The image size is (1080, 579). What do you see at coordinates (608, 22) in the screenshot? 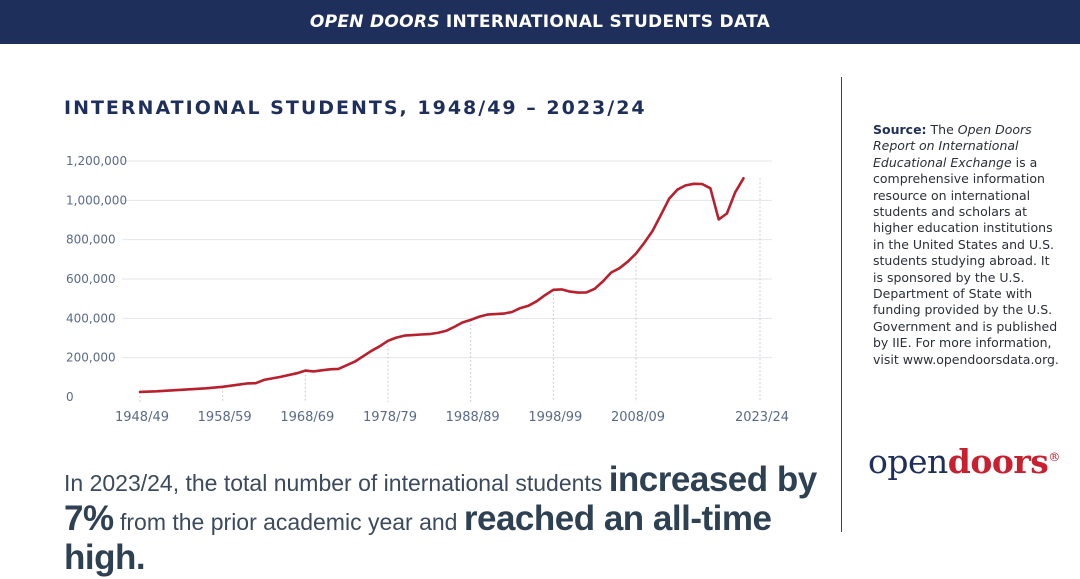
I see `banner-title: INTERNATIONAL STUDENTS DATA` at bounding box center [608, 22].